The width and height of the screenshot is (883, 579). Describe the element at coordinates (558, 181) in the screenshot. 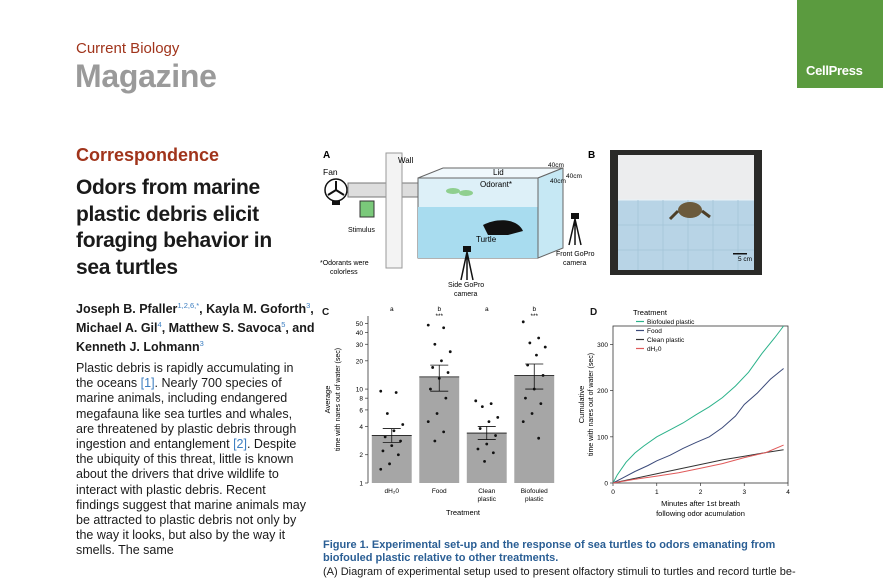

I see `dim-label: 40cm` at that location.